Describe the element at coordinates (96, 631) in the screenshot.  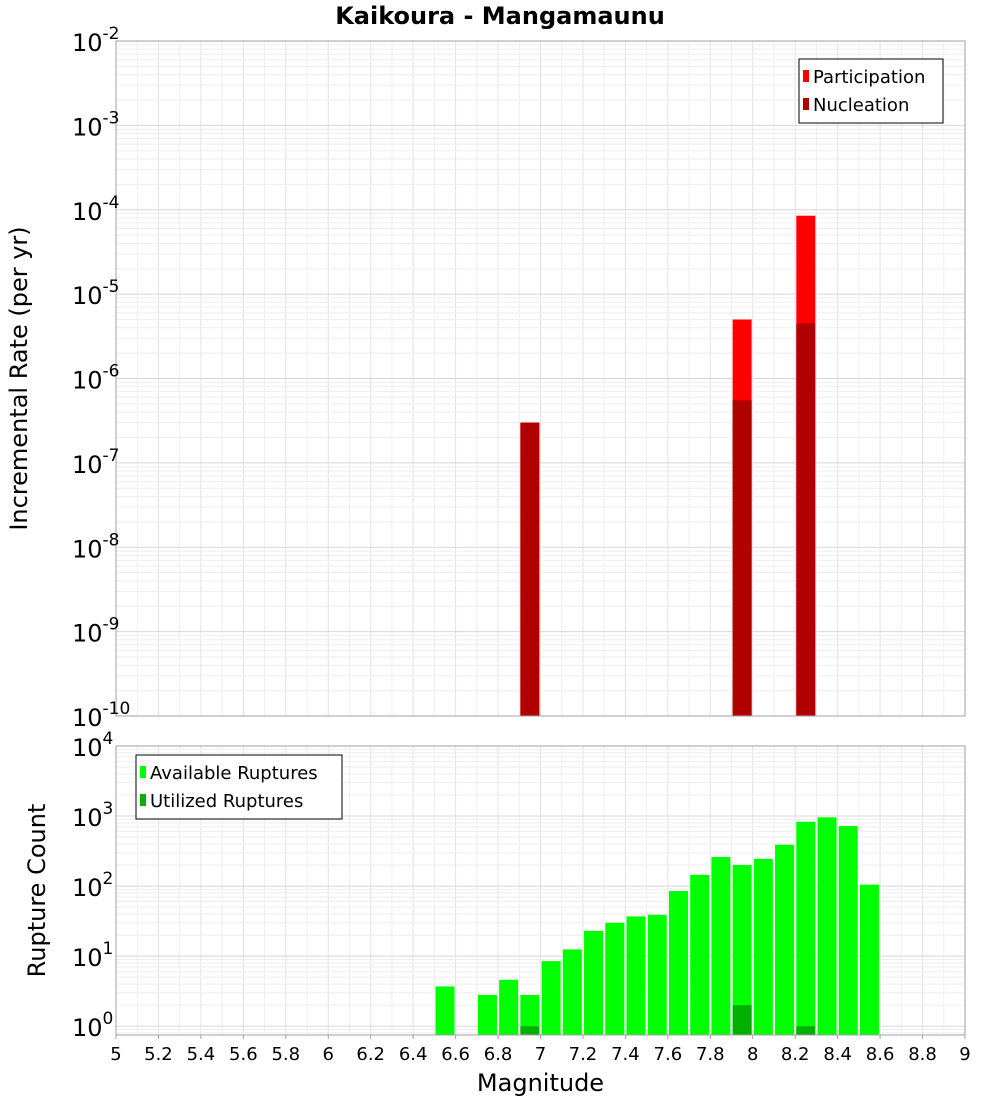
I see `y-tick-label: 10⁻⁹` at that location.